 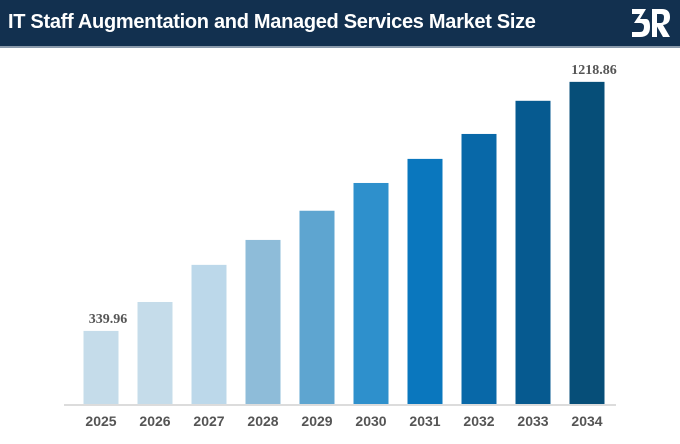 I want to click on bar-2028, so click(x=263, y=321).